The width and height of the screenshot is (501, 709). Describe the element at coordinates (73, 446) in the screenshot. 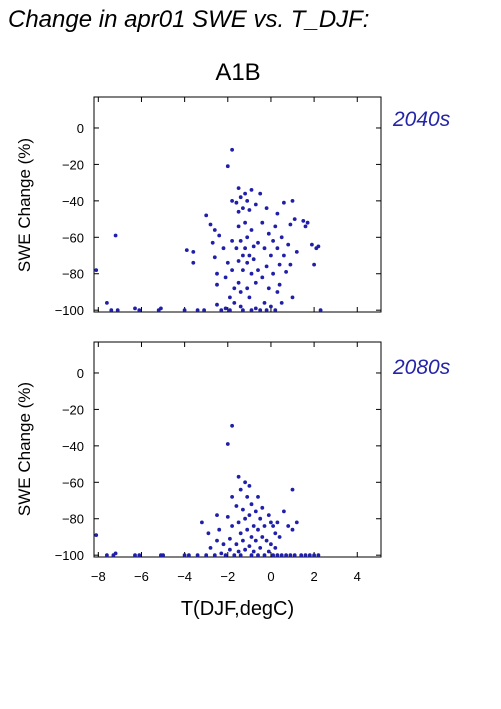

I see `y-tick-label: −40` at that location.